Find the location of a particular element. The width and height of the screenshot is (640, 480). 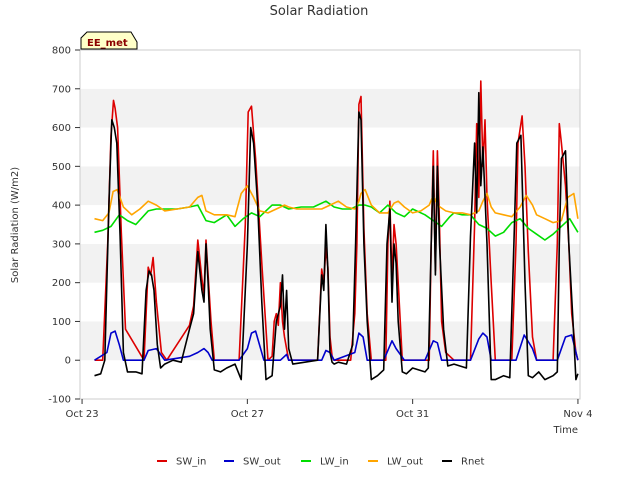

series-line-sw-out is located at coordinates (336, 346).